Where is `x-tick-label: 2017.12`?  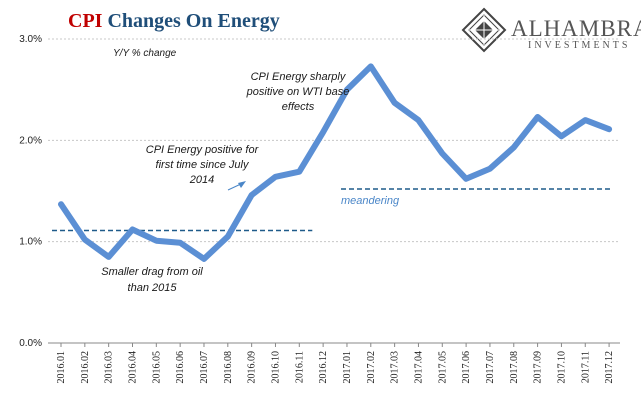
x-tick-label: 2017.12 is located at coordinates (609, 367).